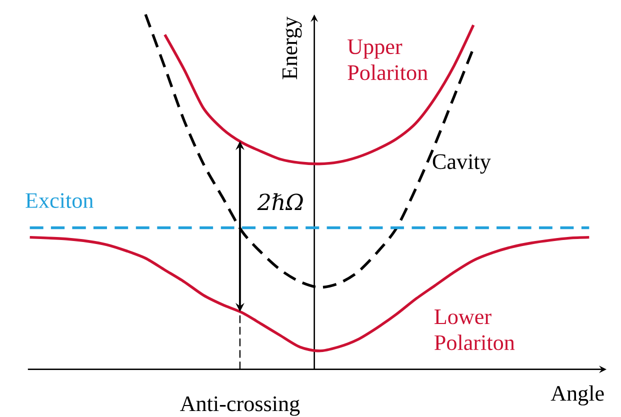  What do you see at coordinates (474, 330) in the screenshot?
I see `series-label: Lower Polariton` at bounding box center [474, 330].